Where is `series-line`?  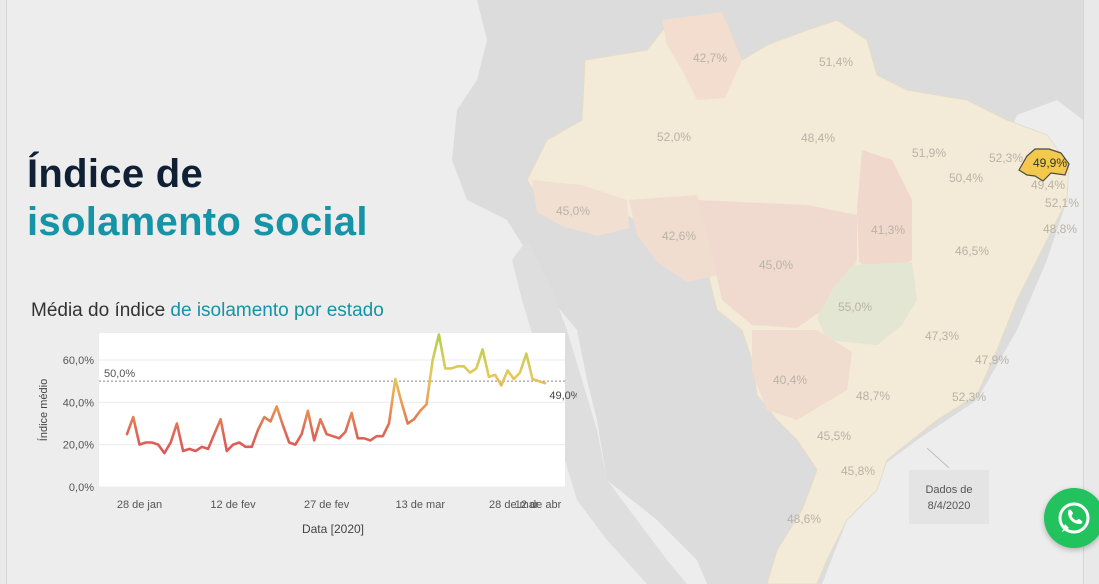
series-line is located at coordinates (336, 394).